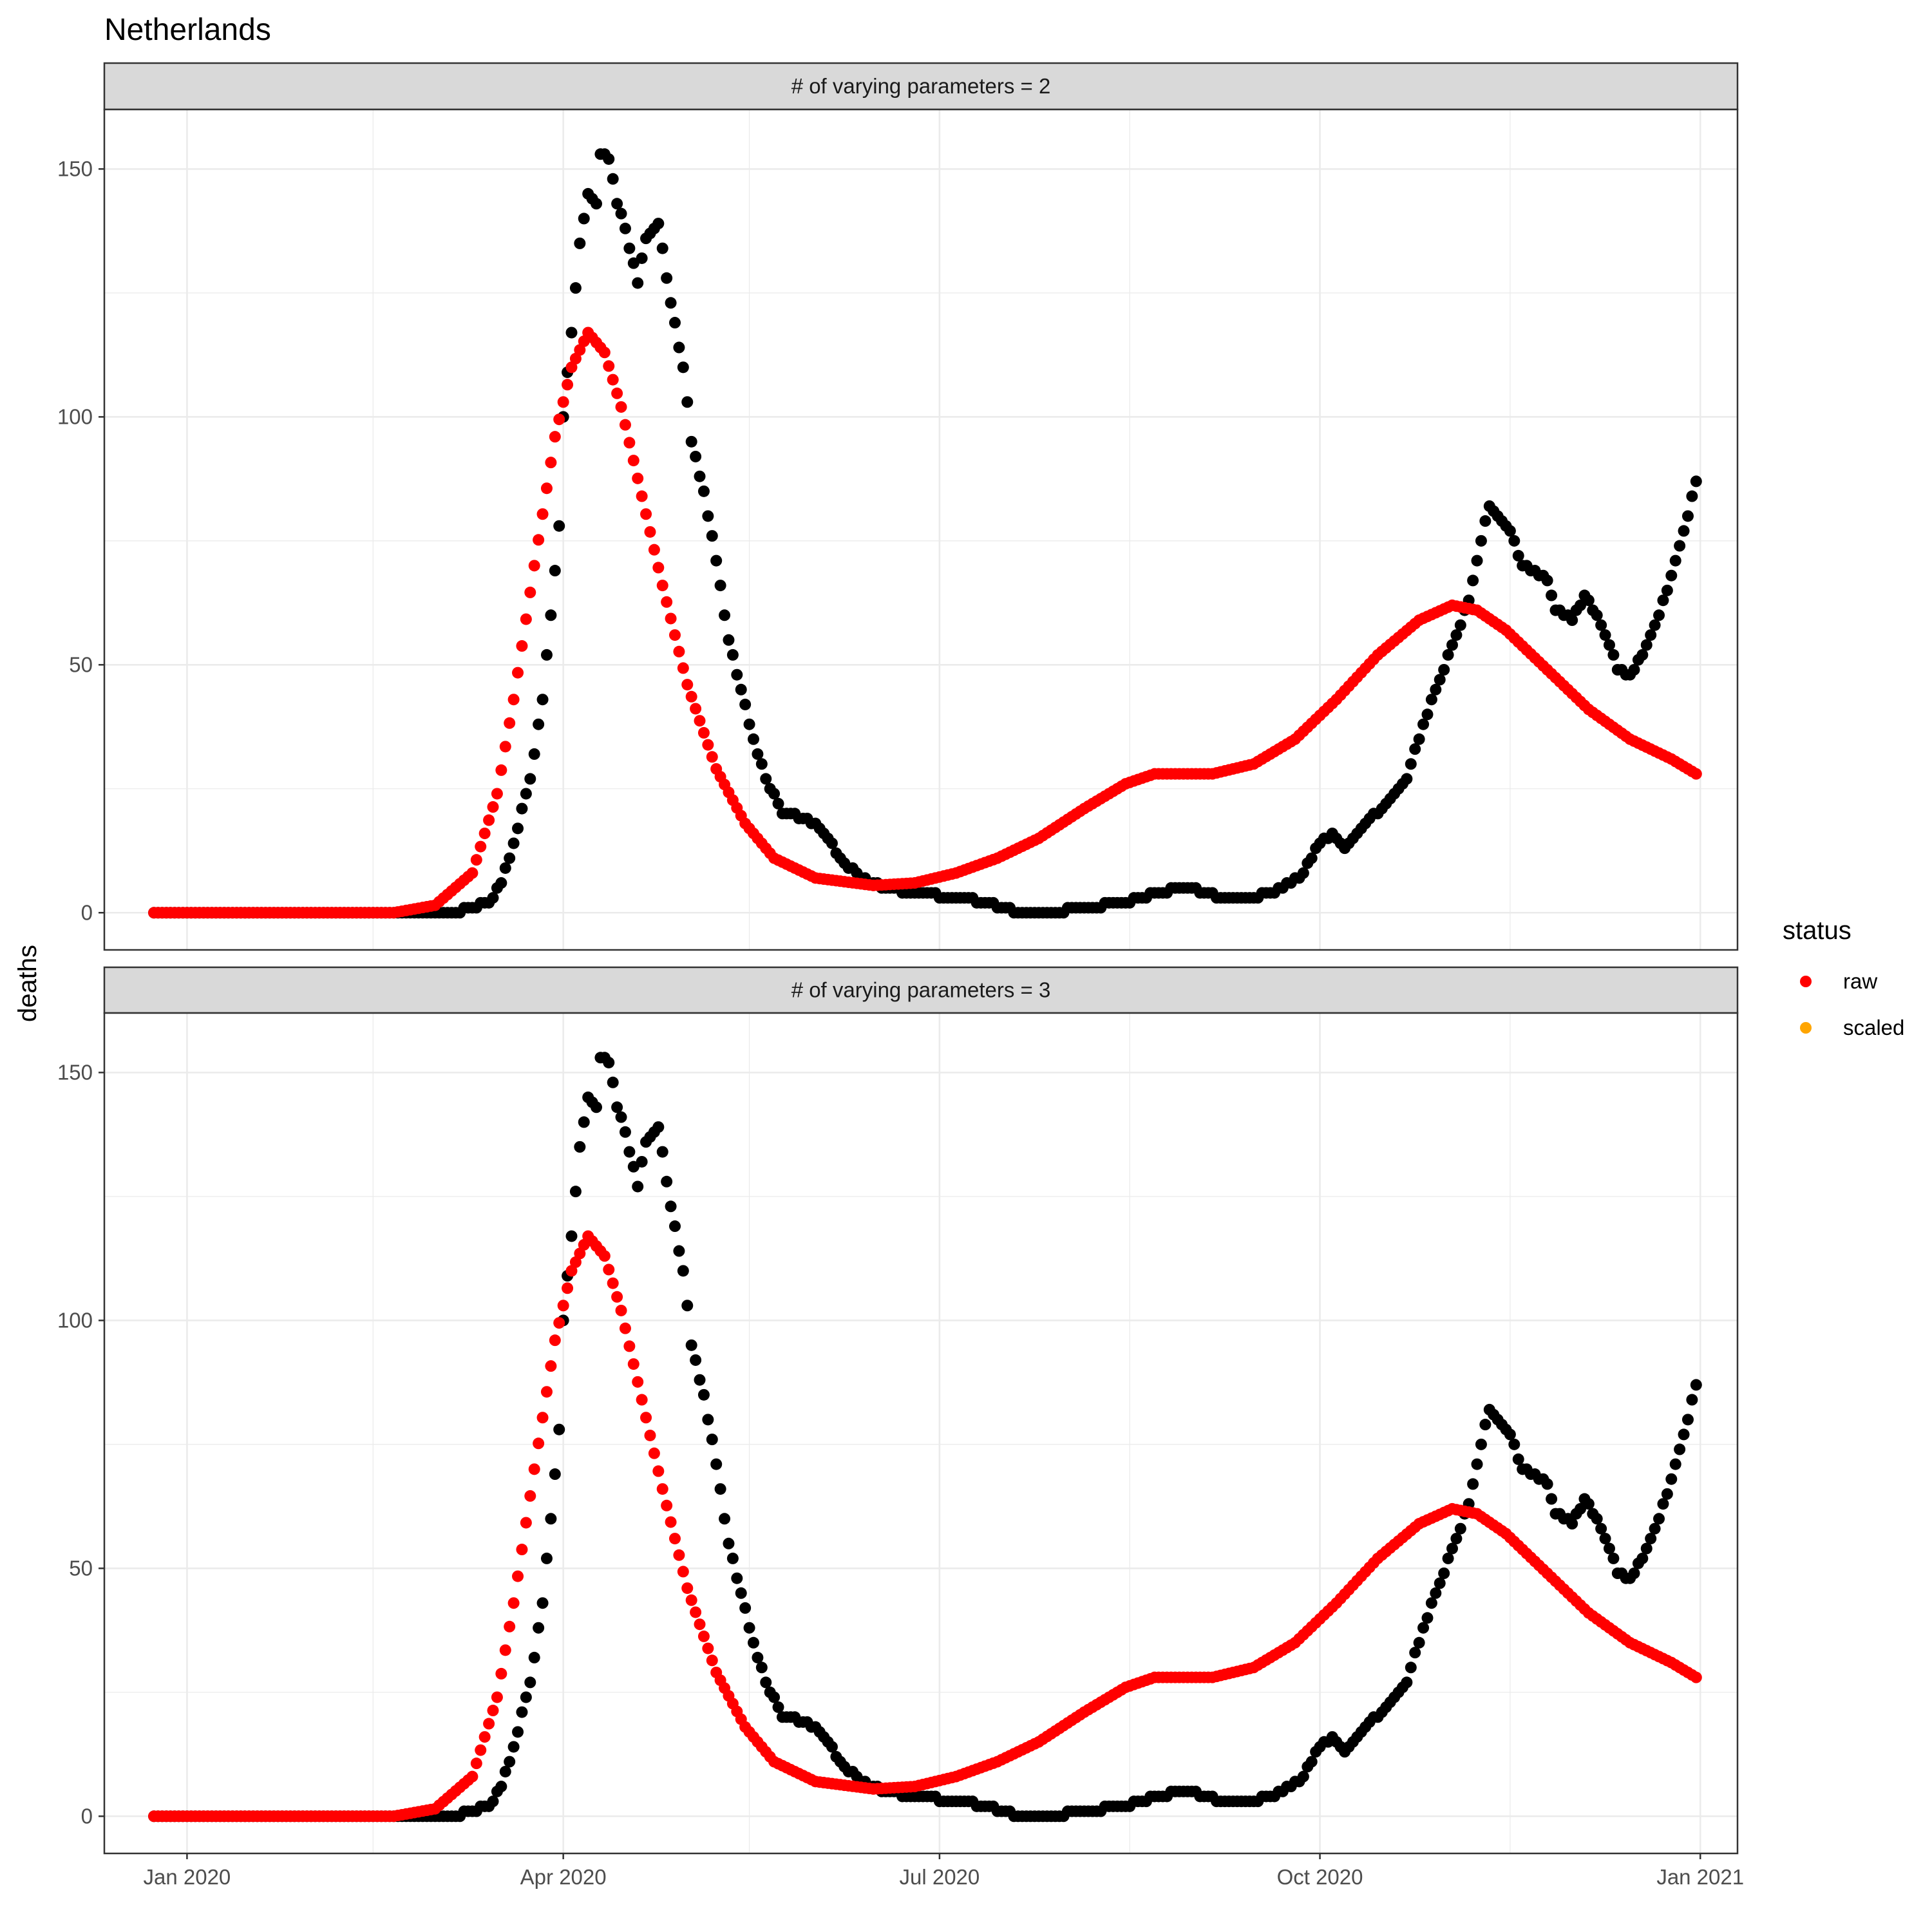 The width and height of the screenshot is (1932, 1932). I want to click on y-tick-label: 100, so click(75, 416).